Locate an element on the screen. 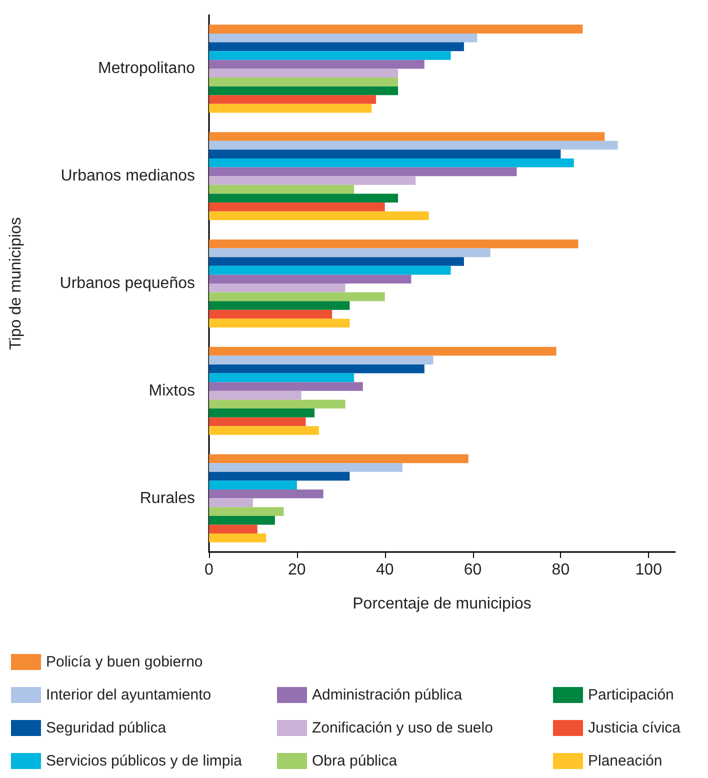 Image resolution: width=708 pixels, height=778 pixels. y-tick-label: Metropolitano is located at coordinates (147, 69).